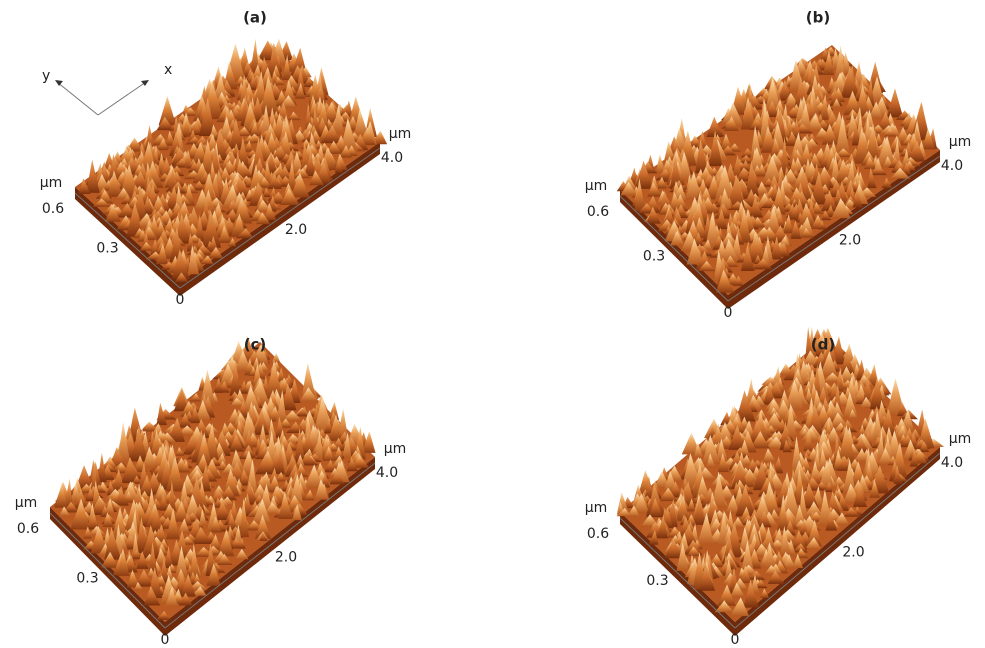  What do you see at coordinates (823, 345) in the screenshot?
I see `panel-label: (d)` at bounding box center [823, 345].